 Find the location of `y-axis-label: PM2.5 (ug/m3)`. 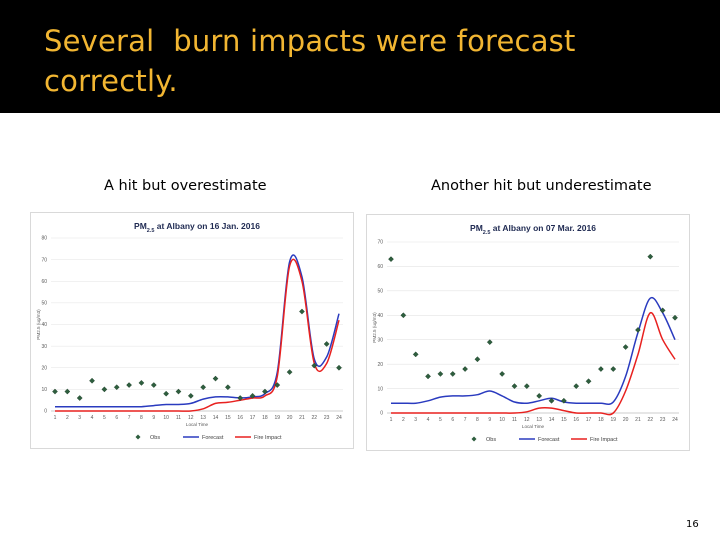

y-axis-label: PM2.5 (ug/m3) is located at coordinates (374, 327).